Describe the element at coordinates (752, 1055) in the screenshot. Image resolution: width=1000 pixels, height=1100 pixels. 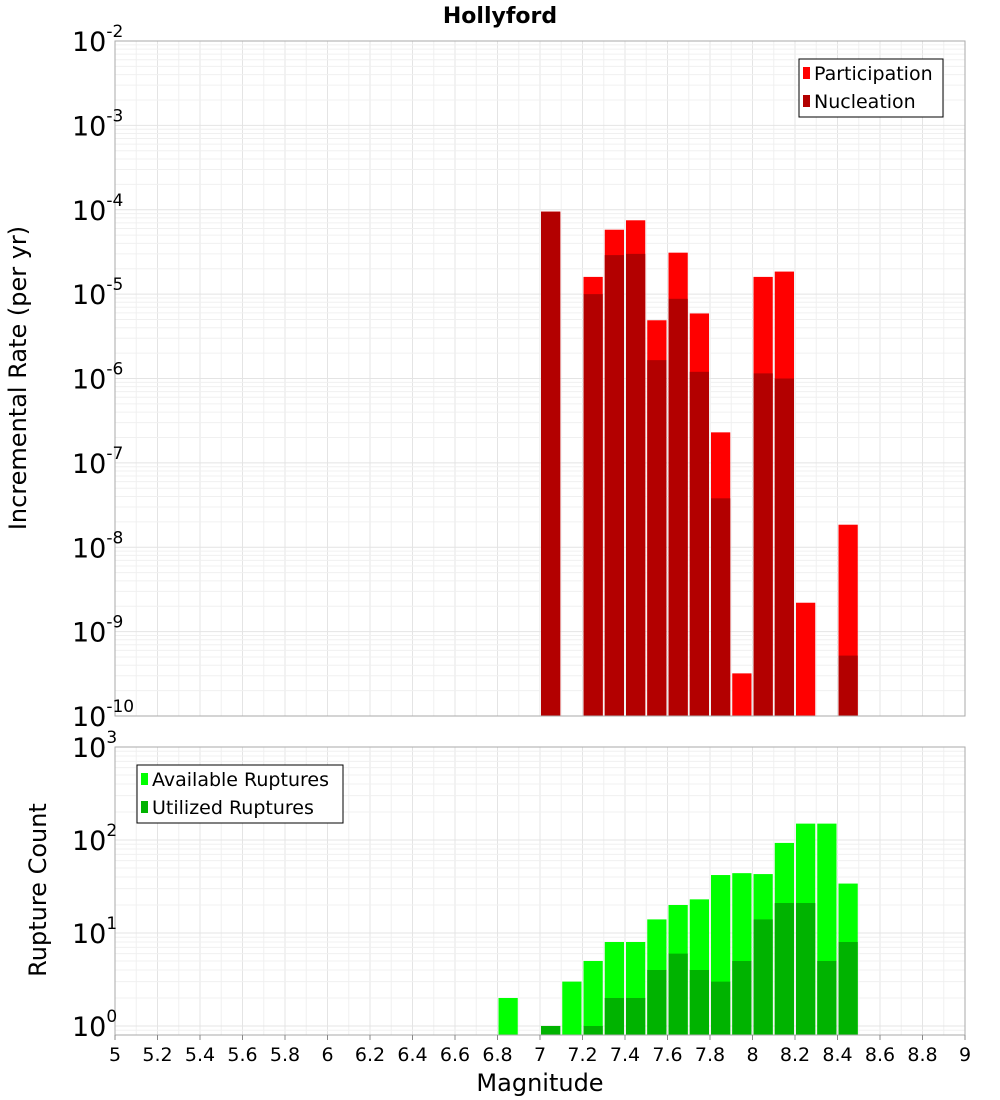
I see `x-tick-label: 8` at that location.